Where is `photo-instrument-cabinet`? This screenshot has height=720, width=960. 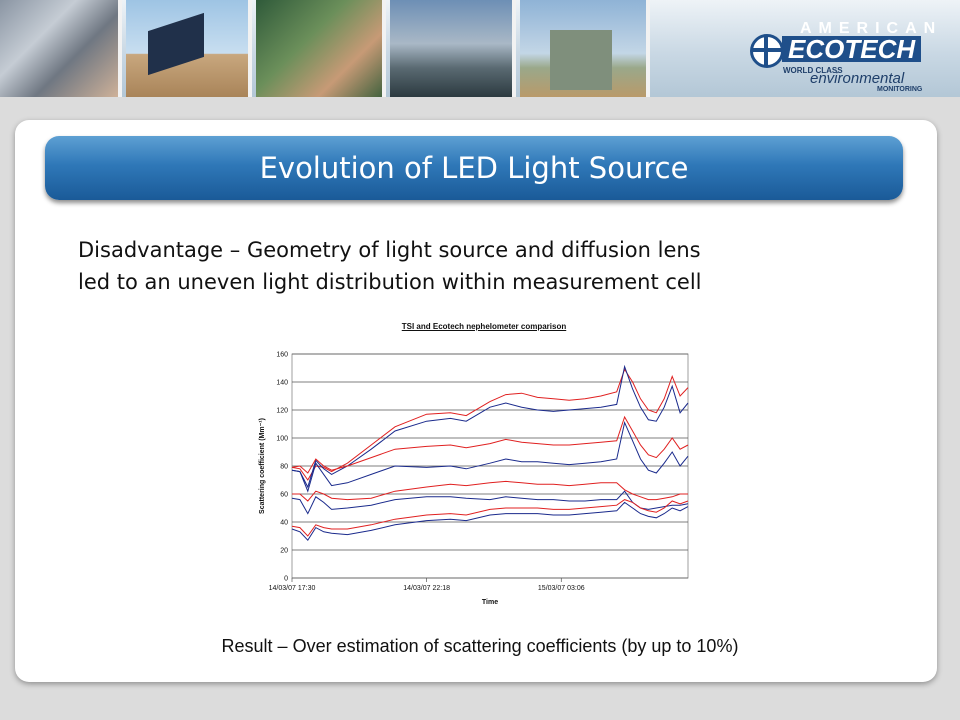
photo-instrument-cabinet is located at coordinates (453, 48).